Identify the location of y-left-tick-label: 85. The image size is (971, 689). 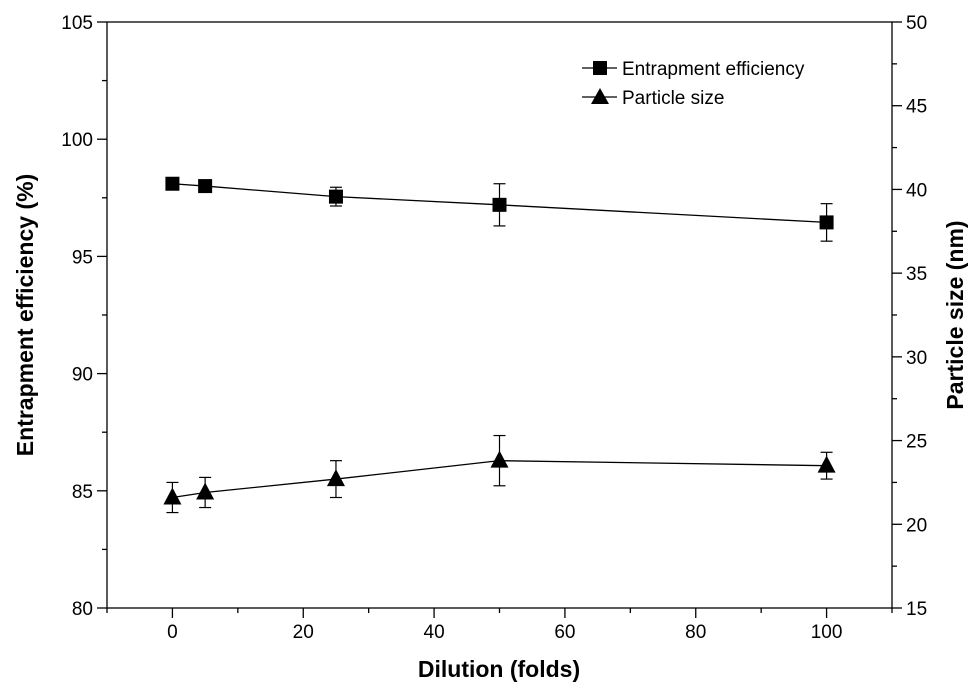
(82, 492).